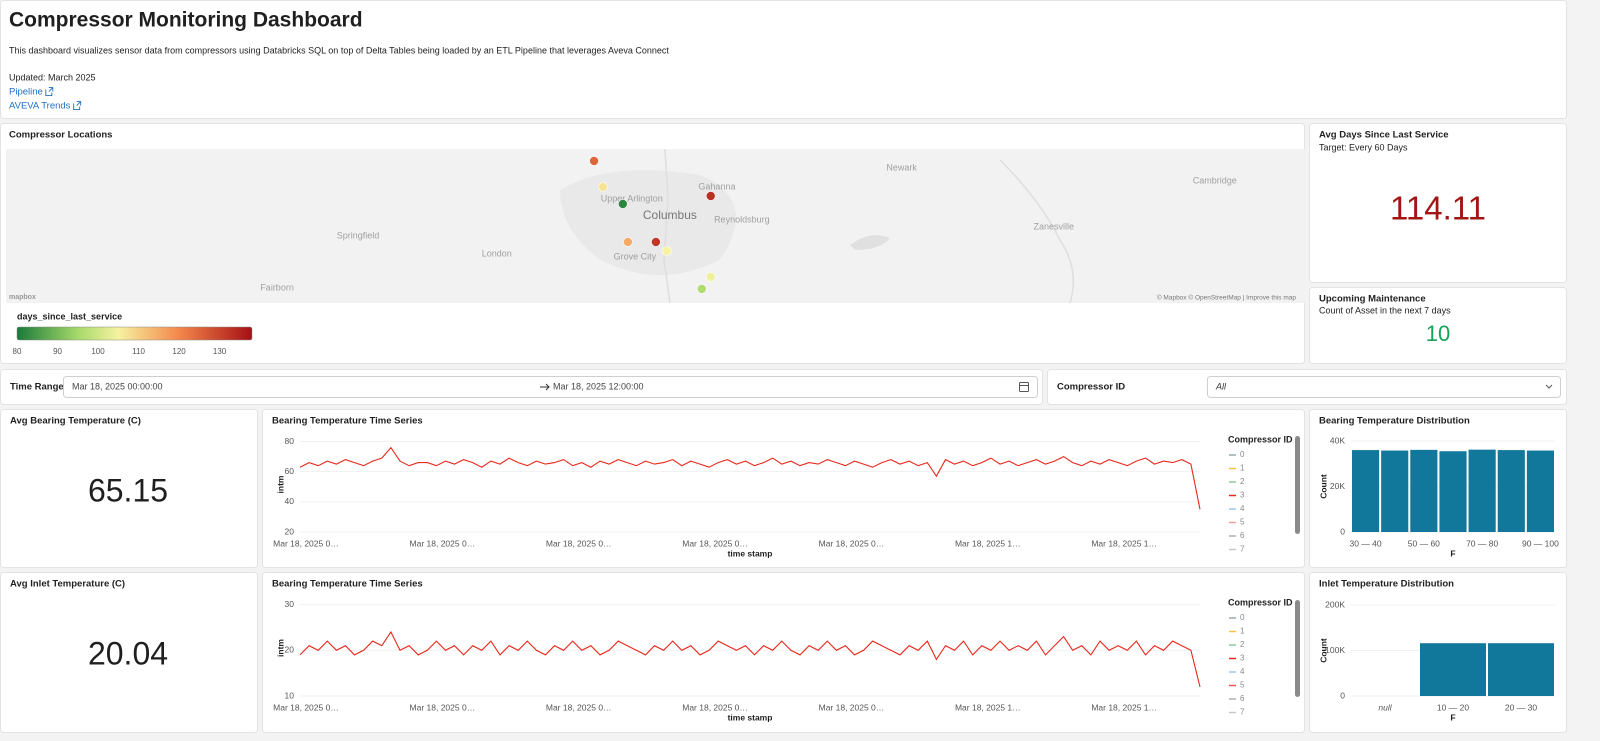  I want to click on kpi-title: Avg Inlet Temperature (C), so click(67, 584).